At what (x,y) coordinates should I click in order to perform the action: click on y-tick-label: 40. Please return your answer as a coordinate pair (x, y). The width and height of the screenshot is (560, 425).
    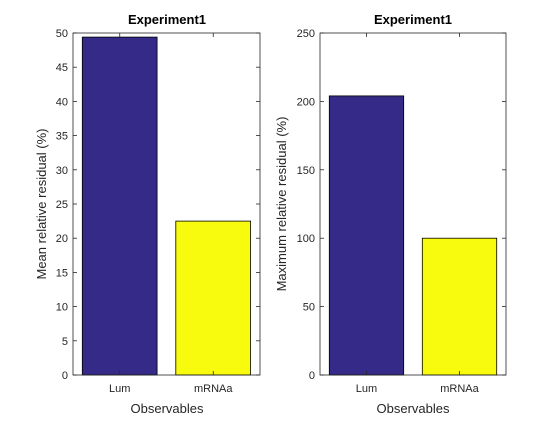
    Looking at the image, I should click on (62, 102).